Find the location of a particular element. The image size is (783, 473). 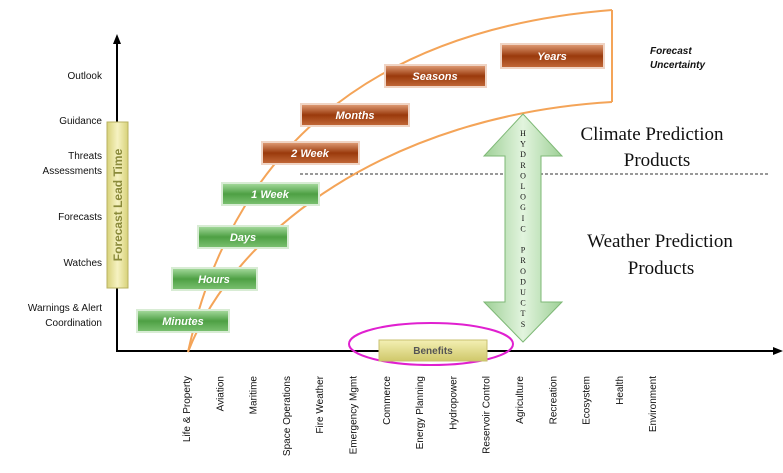

benefits-label: Benefits is located at coordinates (433, 351).